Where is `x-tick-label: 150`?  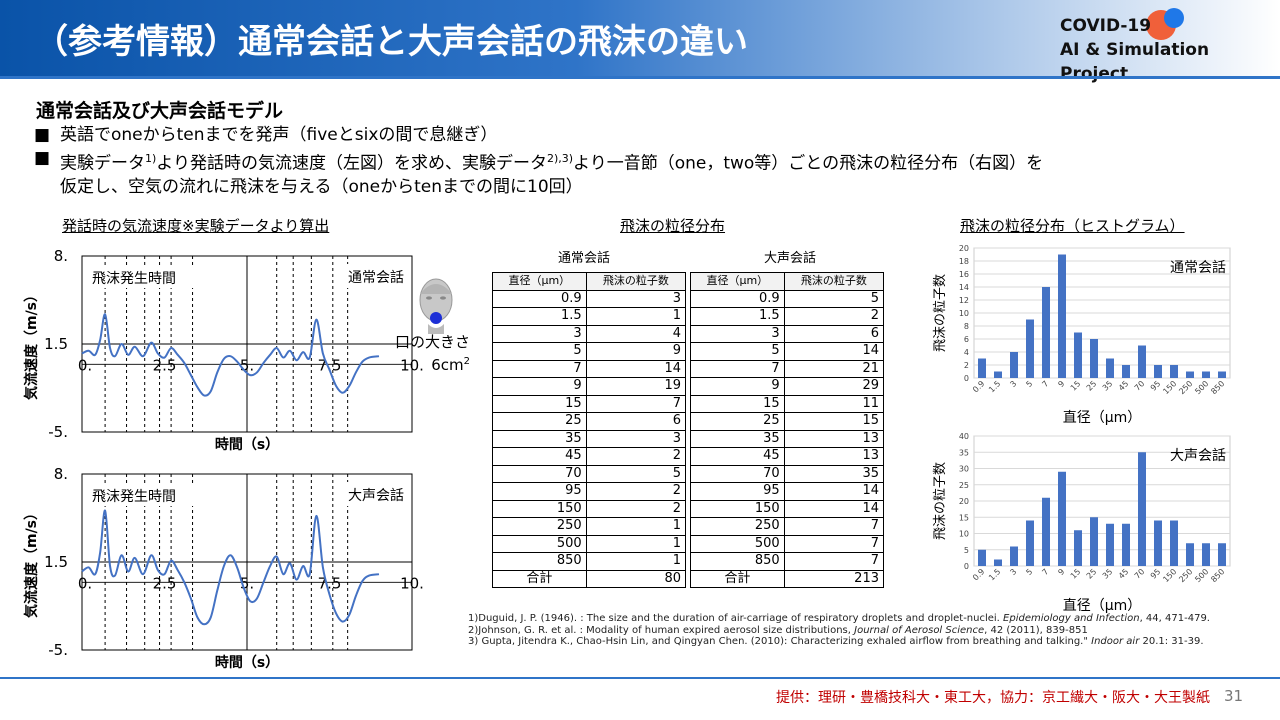 x-tick-label: 150 is located at coordinates (1169, 575).